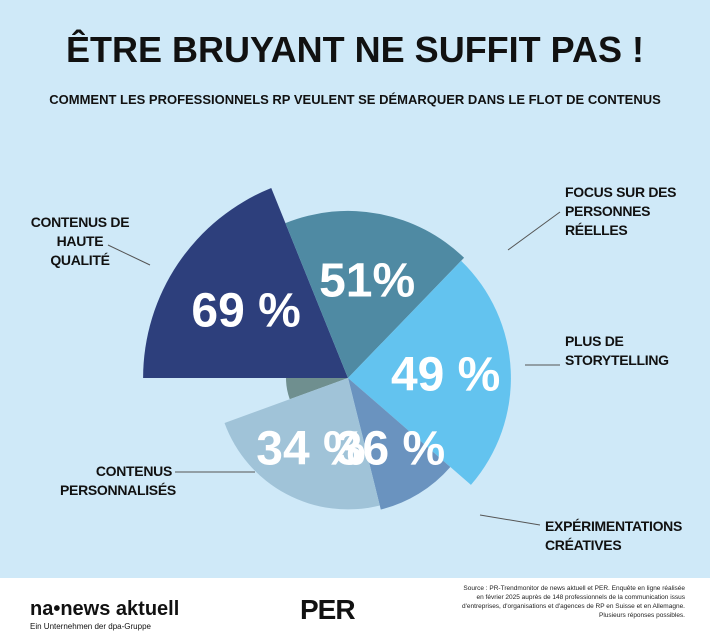 Image resolution: width=710 pixels, height=642 pixels. What do you see at coordinates (621, 211) in the screenshot?
I see `category-label: FOCUS SUR DES PERSONNES RÉELLES` at bounding box center [621, 211].